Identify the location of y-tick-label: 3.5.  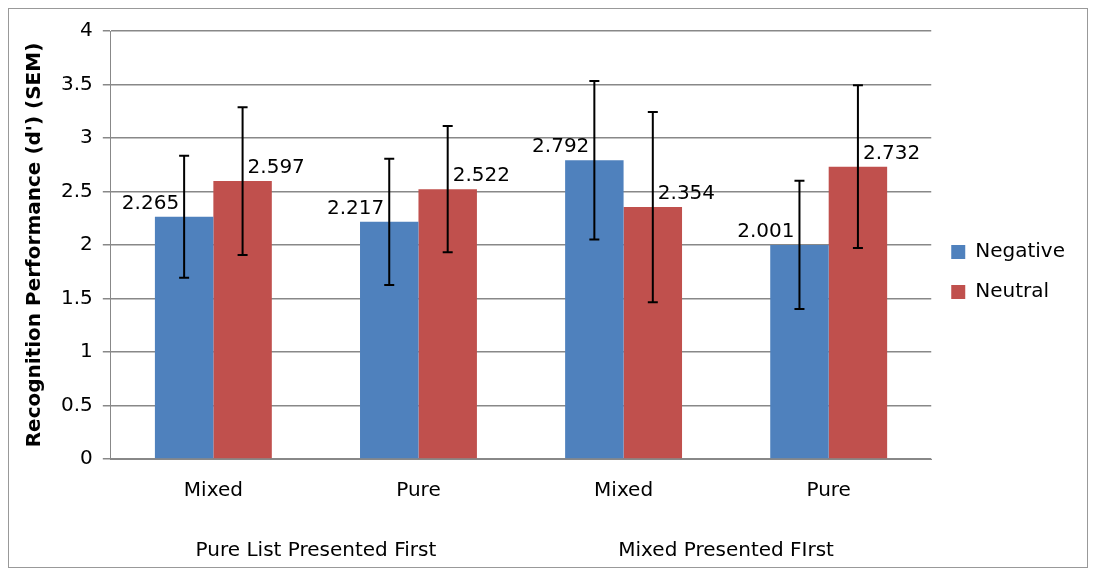
(76, 82).